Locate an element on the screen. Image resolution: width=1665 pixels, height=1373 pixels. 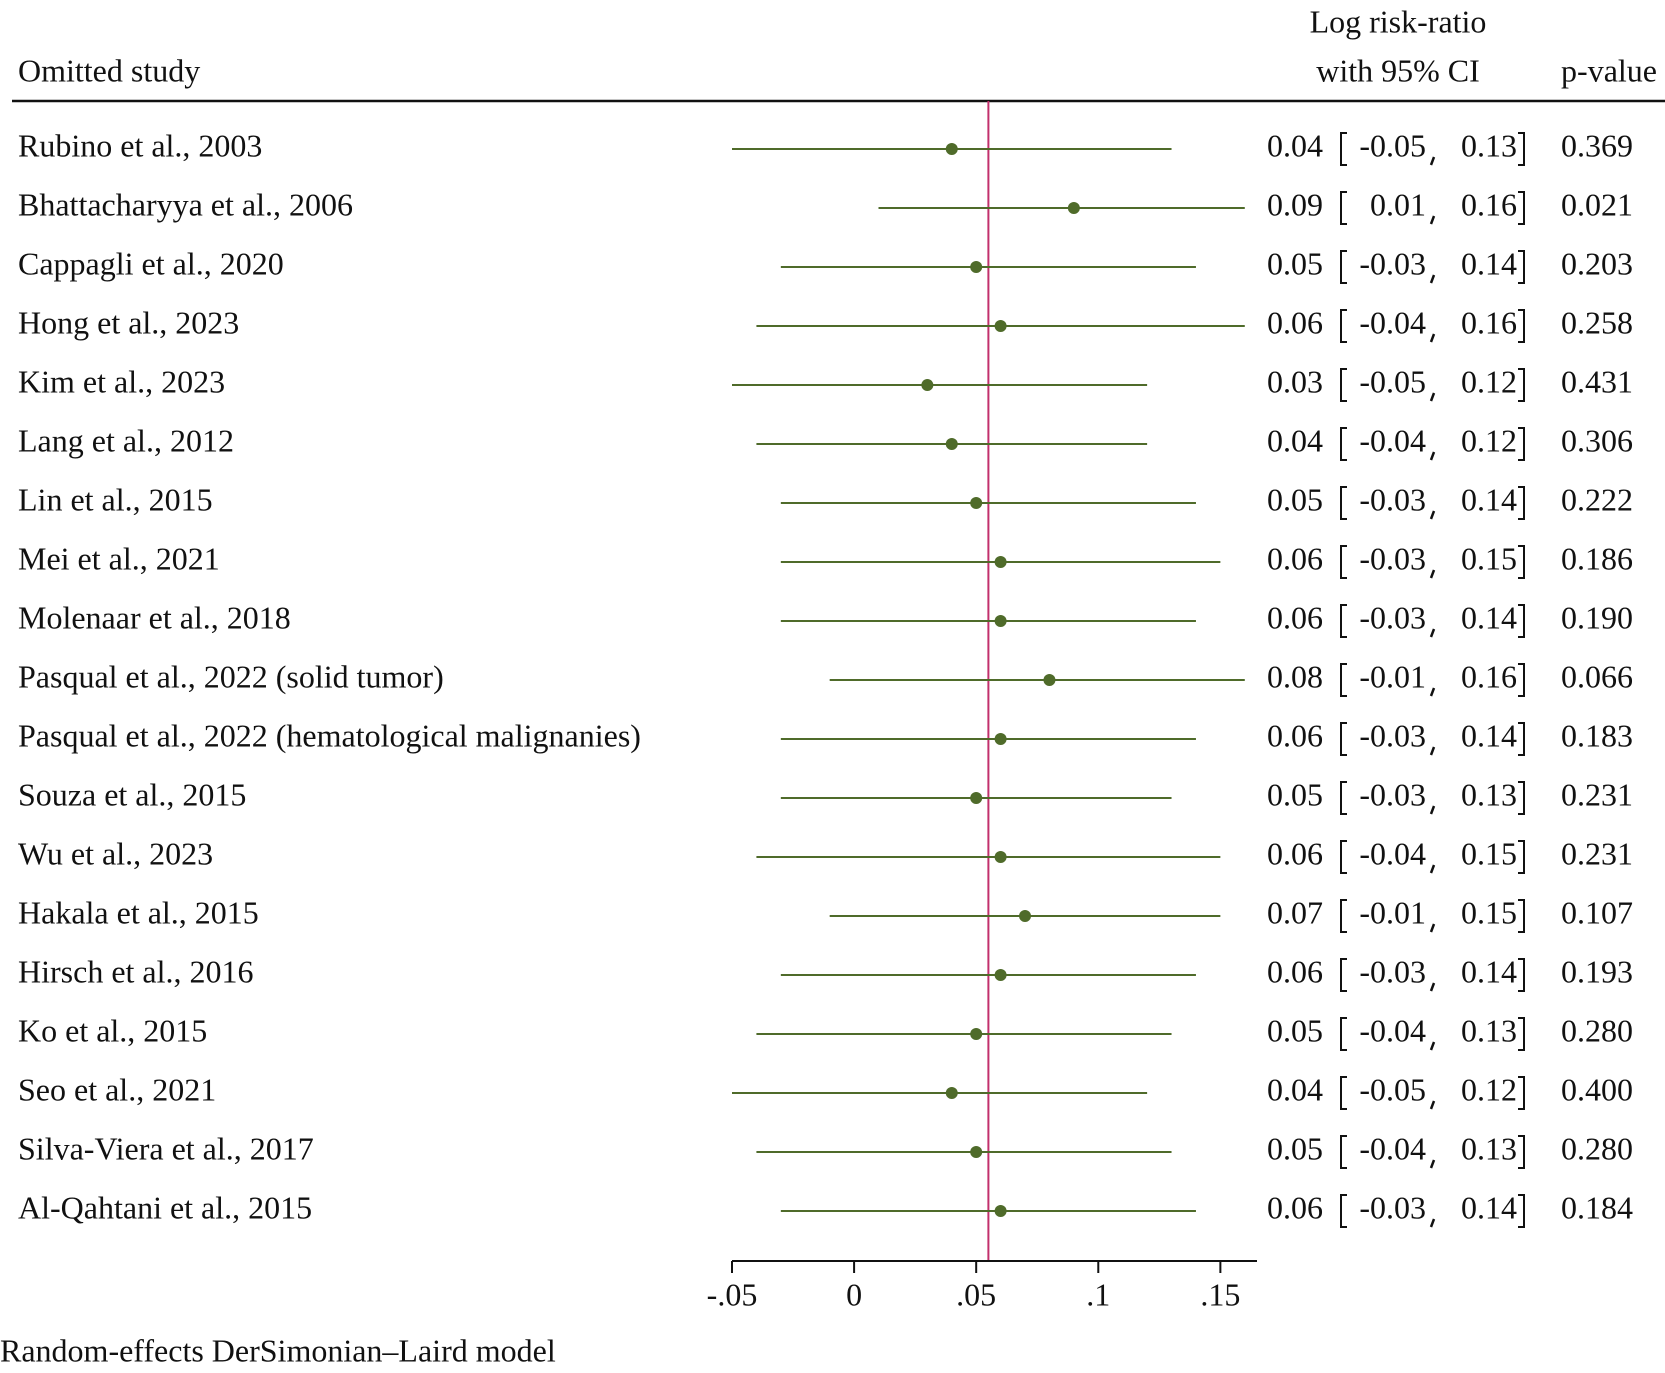
x-tick-label: .05 is located at coordinates (976, 1294).